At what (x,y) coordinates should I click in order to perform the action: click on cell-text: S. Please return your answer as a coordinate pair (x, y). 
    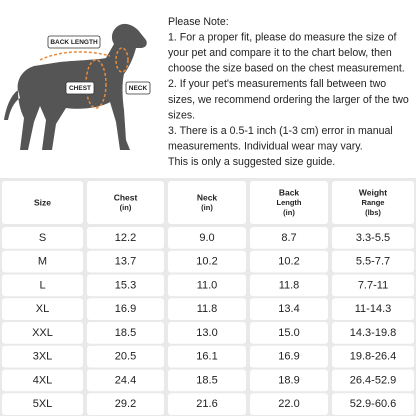
    Looking at the image, I should click on (42, 238).